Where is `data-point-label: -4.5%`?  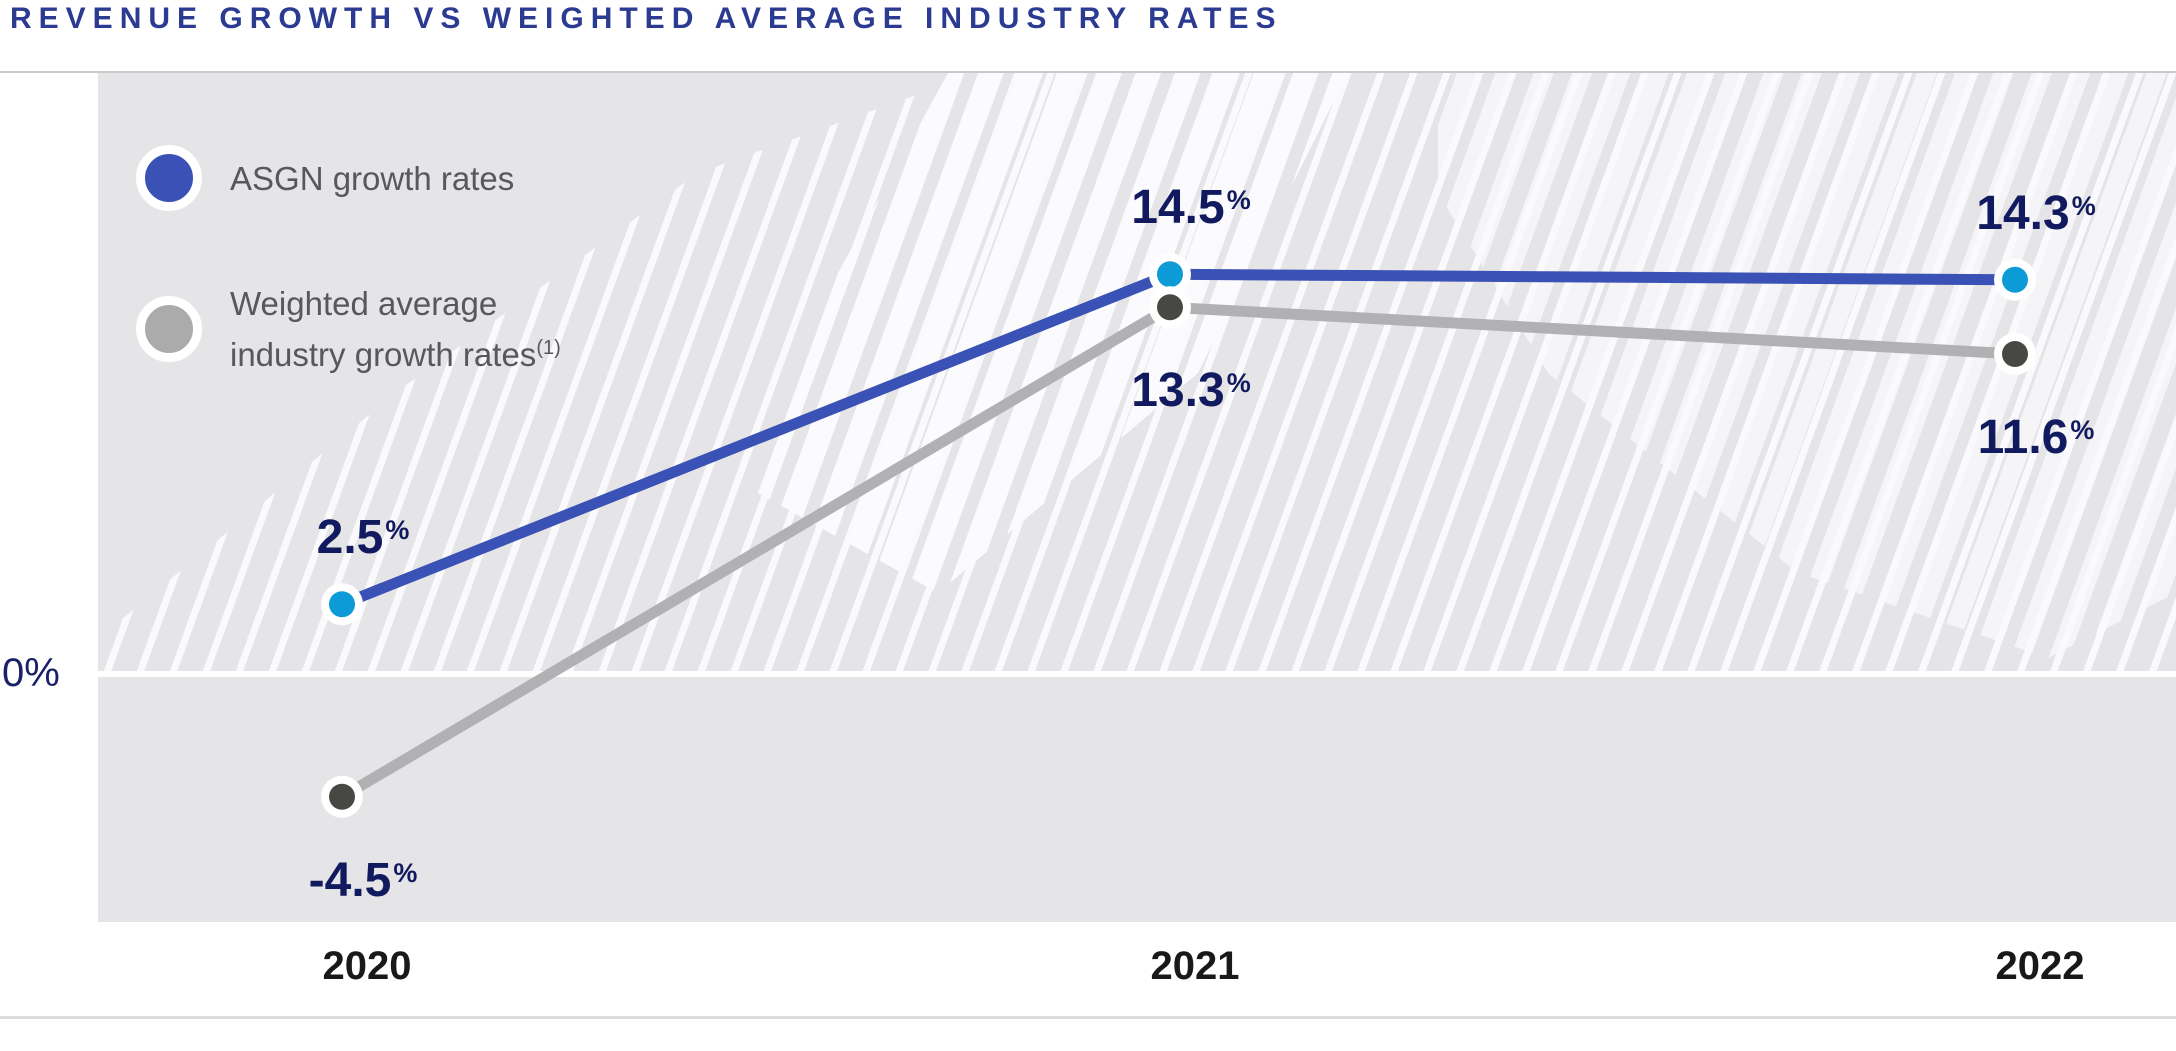 data-point-label: -4.5% is located at coordinates (363, 880).